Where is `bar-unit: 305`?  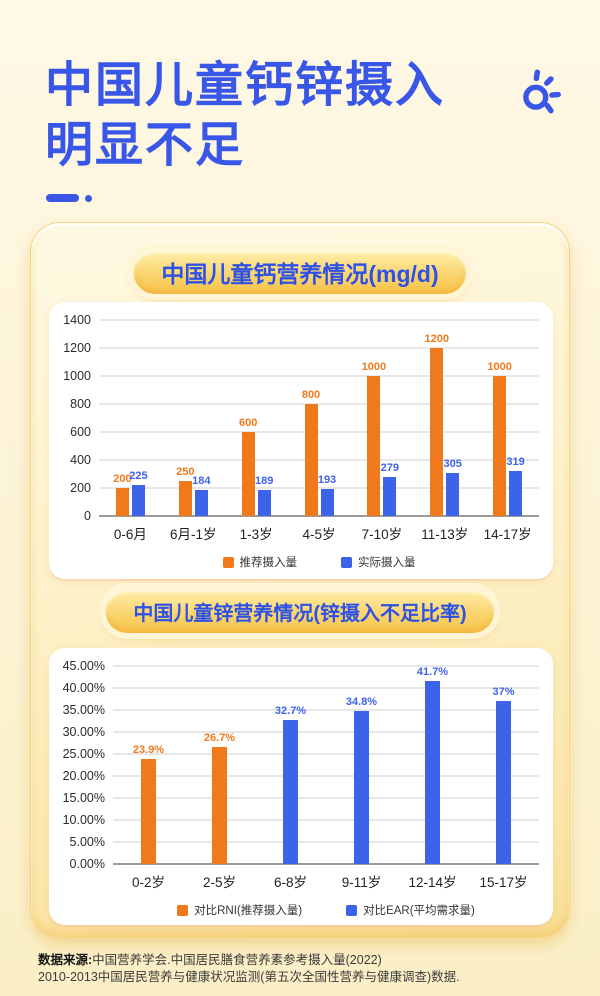
bar-unit: 305 is located at coordinates (452, 418).